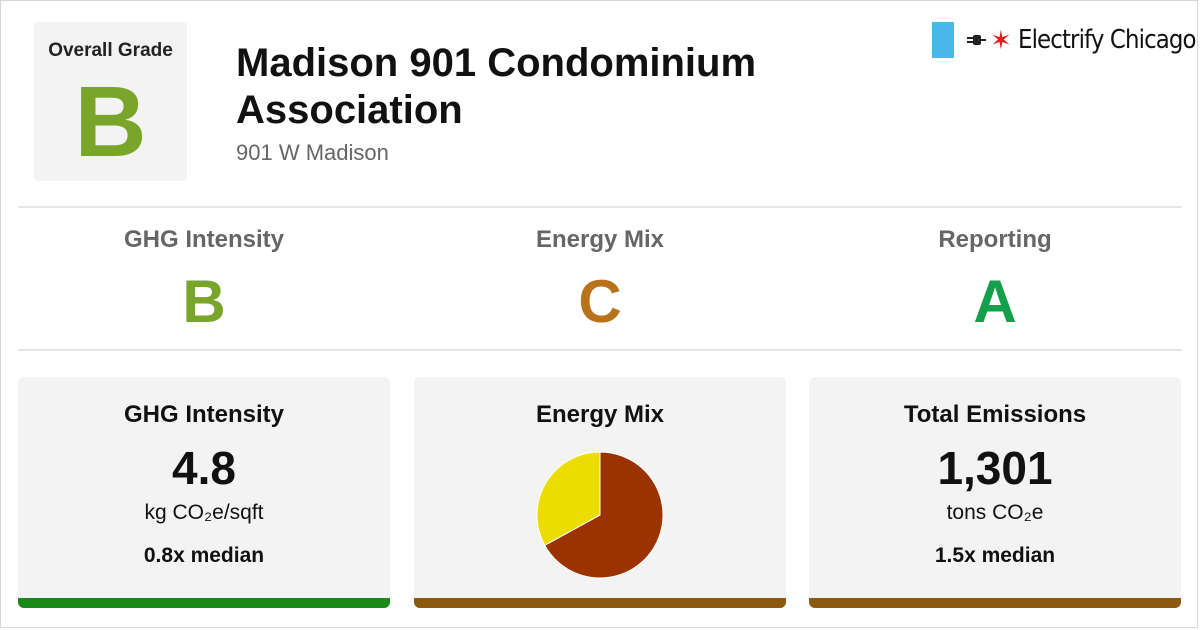 This screenshot has width=1200, height=630. What do you see at coordinates (600, 239) in the screenshot?
I see `grade-label: Energy Mix` at bounding box center [600, 239].